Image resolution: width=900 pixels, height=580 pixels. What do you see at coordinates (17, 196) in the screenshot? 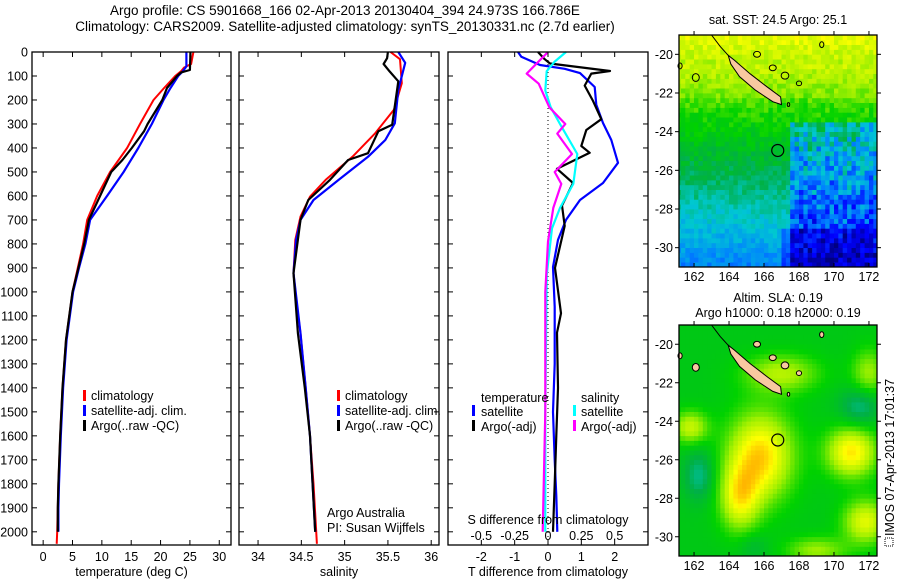
I see `y-tick-label: 600` at bounding box center [17, 196].